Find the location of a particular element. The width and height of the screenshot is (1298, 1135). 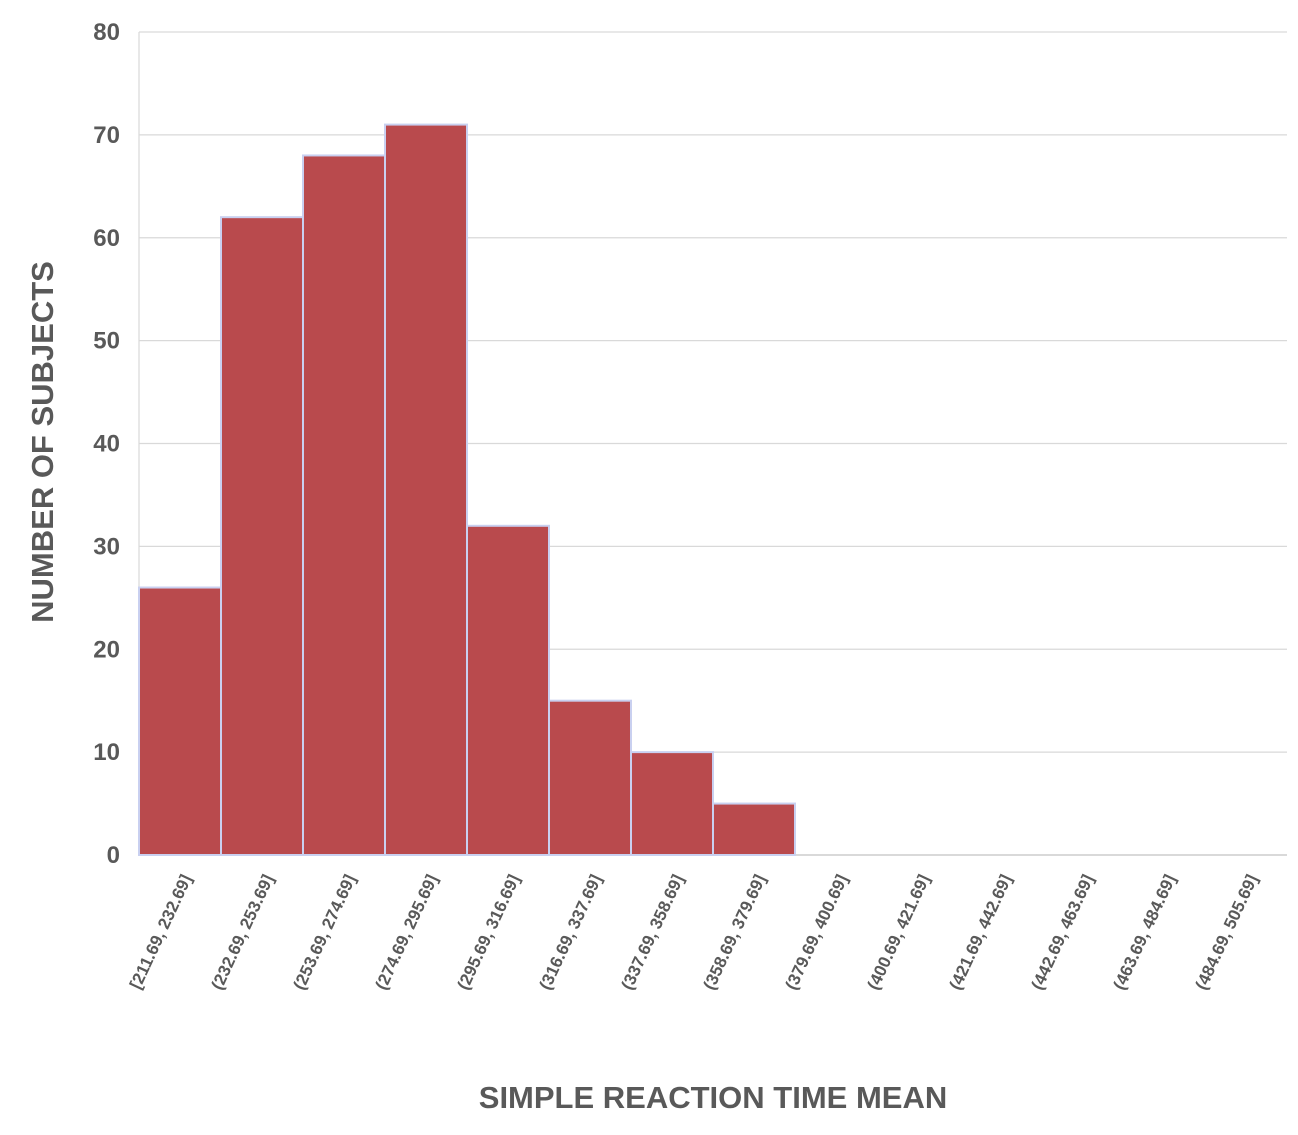

y-tick-label: 40 is located at coordinates (106, 444).